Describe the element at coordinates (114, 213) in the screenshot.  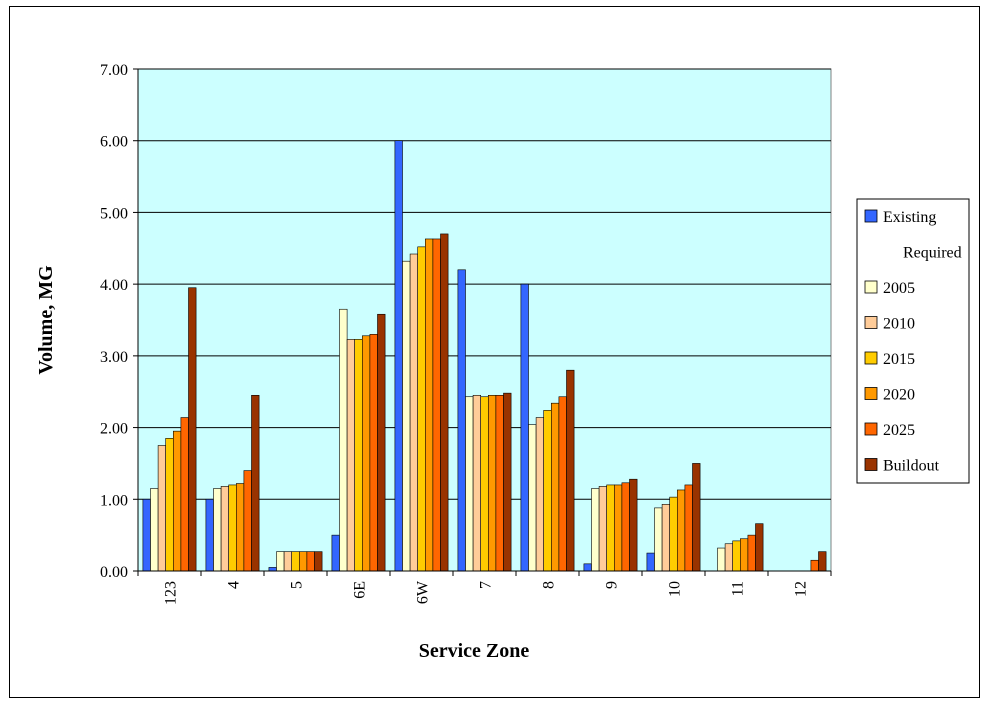
I see `y-tick-label: 5.00` at that location.